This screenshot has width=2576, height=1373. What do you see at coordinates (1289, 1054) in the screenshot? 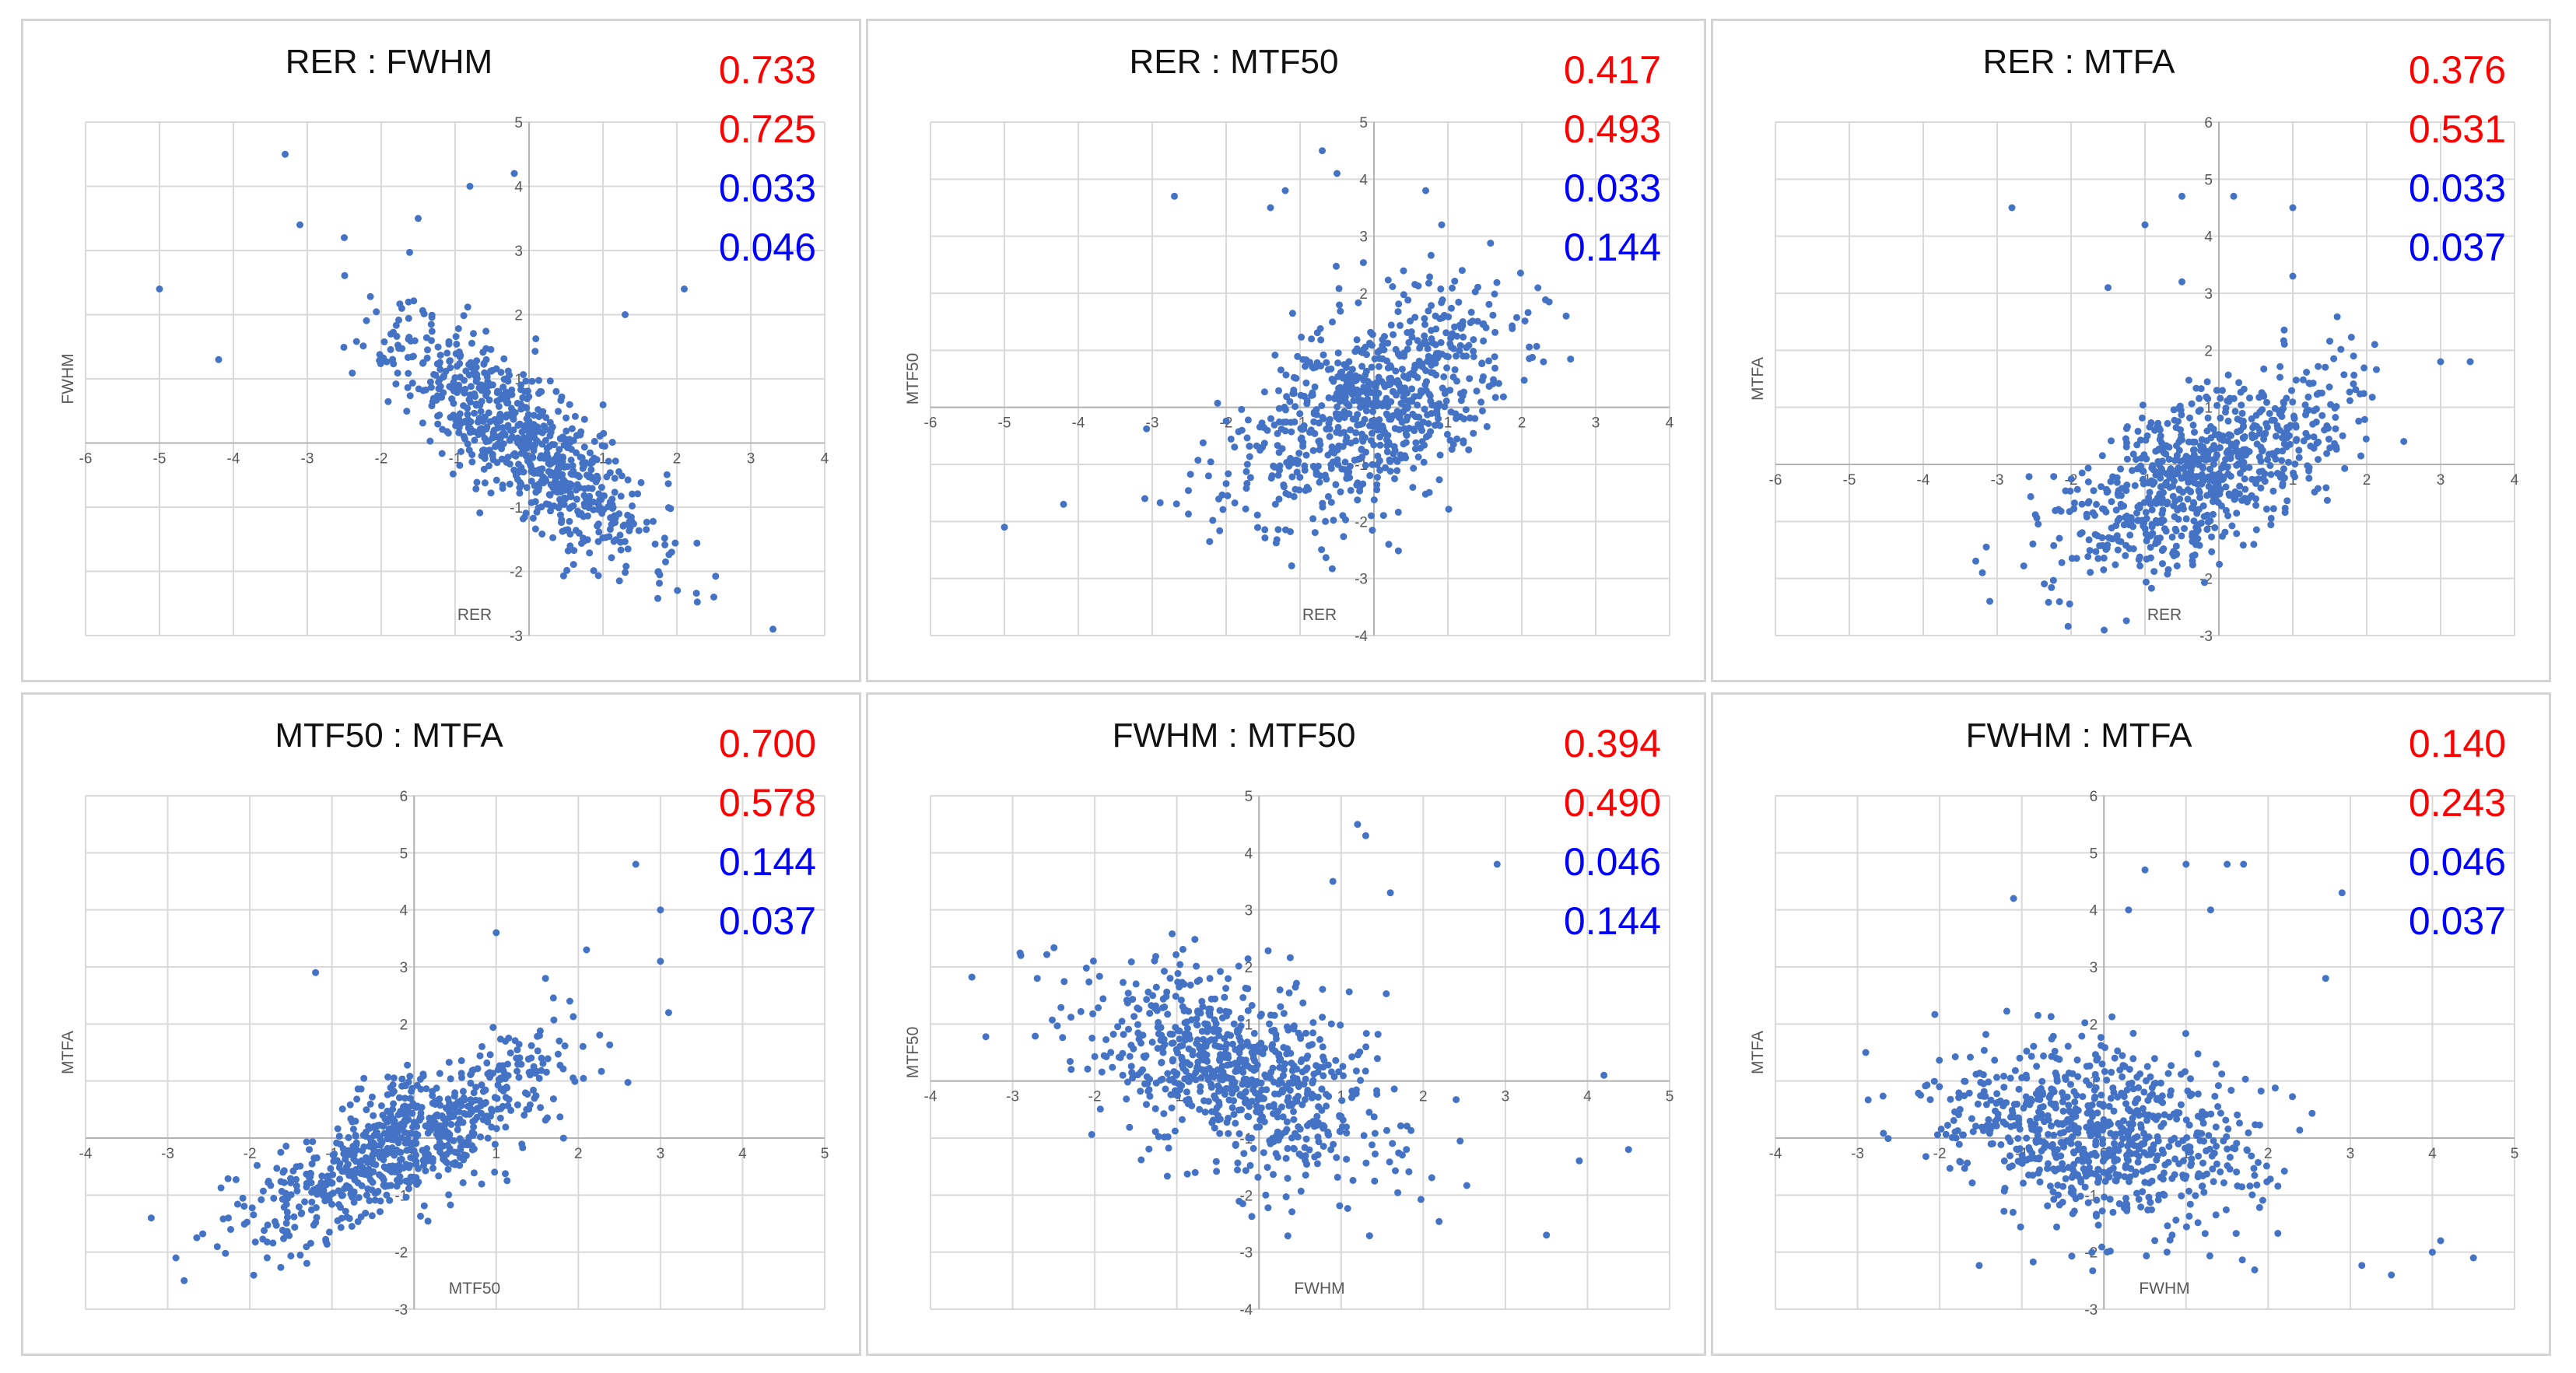
I see `scatter-plot: -4-3-2-1012345-4-3-2-112345FWHMMTF50` at bounding box center [1289, 1054].